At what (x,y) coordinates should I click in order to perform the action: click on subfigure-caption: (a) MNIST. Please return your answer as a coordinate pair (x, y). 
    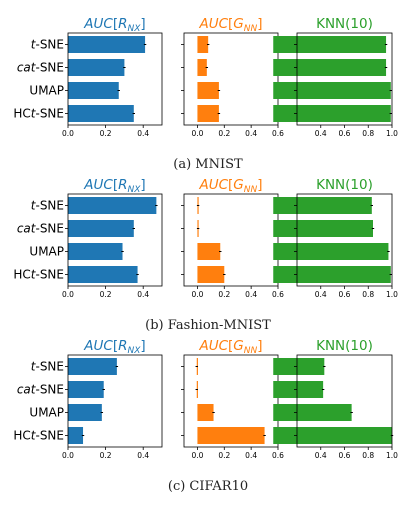
    Looking at the image, I should click on (208, 164).